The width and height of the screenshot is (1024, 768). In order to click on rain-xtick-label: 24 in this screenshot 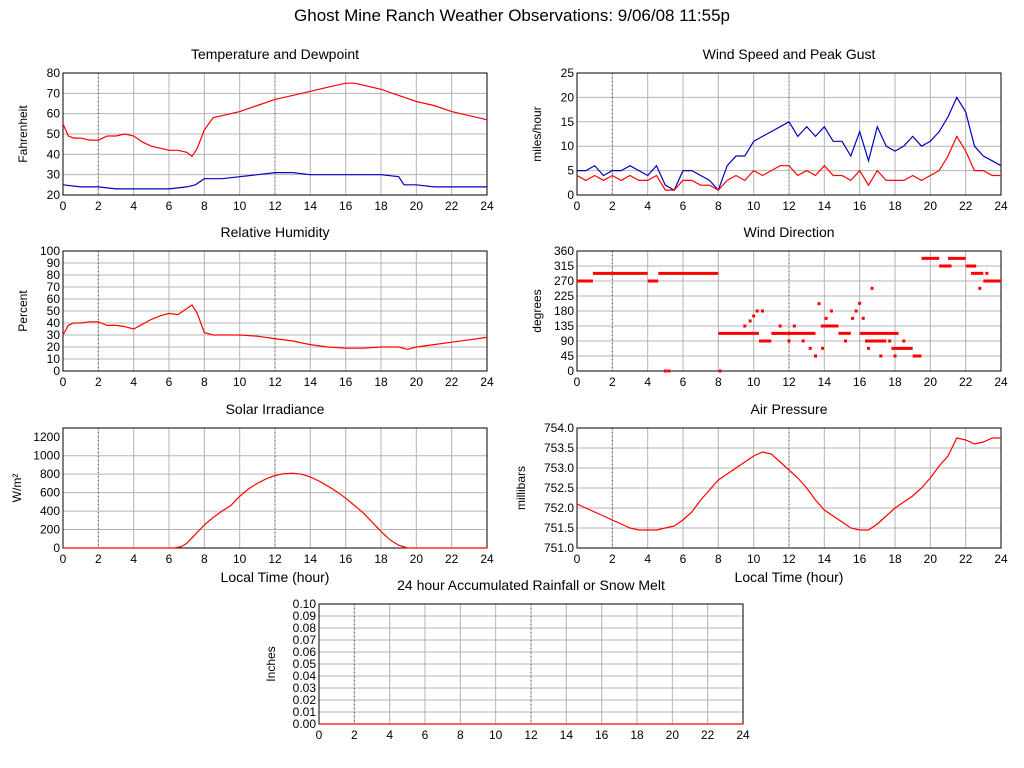, I will do `click(743, 735)`.